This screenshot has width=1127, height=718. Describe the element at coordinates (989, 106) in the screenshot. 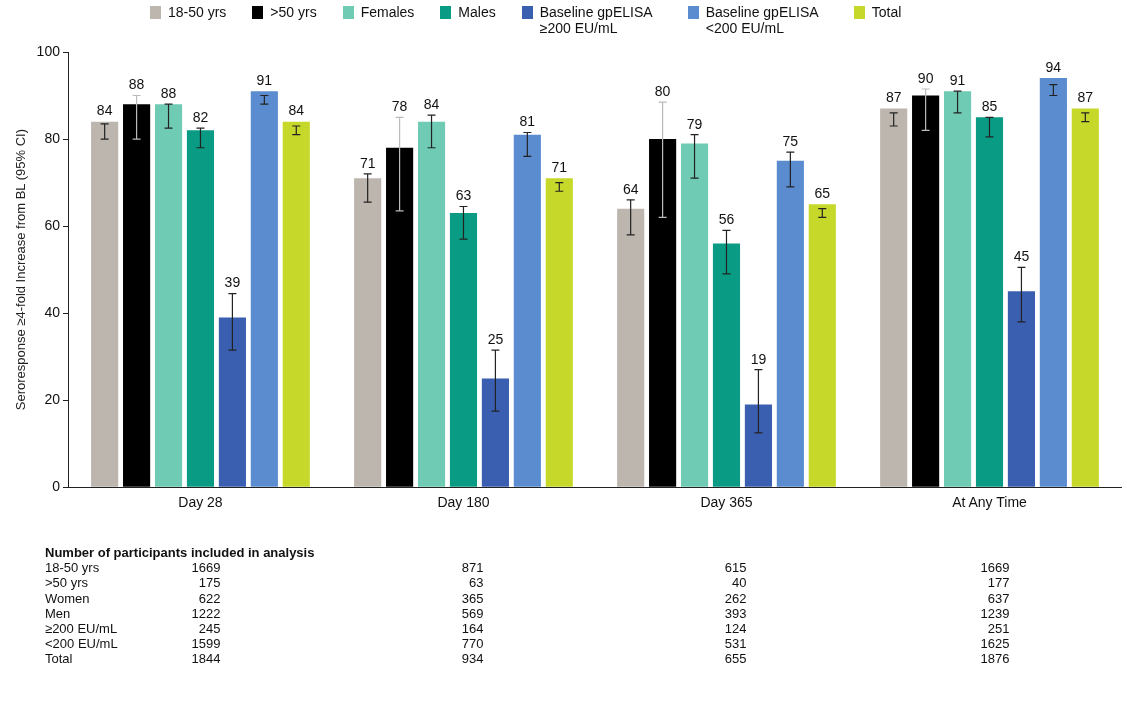

I see `data-label: 85` at that location.